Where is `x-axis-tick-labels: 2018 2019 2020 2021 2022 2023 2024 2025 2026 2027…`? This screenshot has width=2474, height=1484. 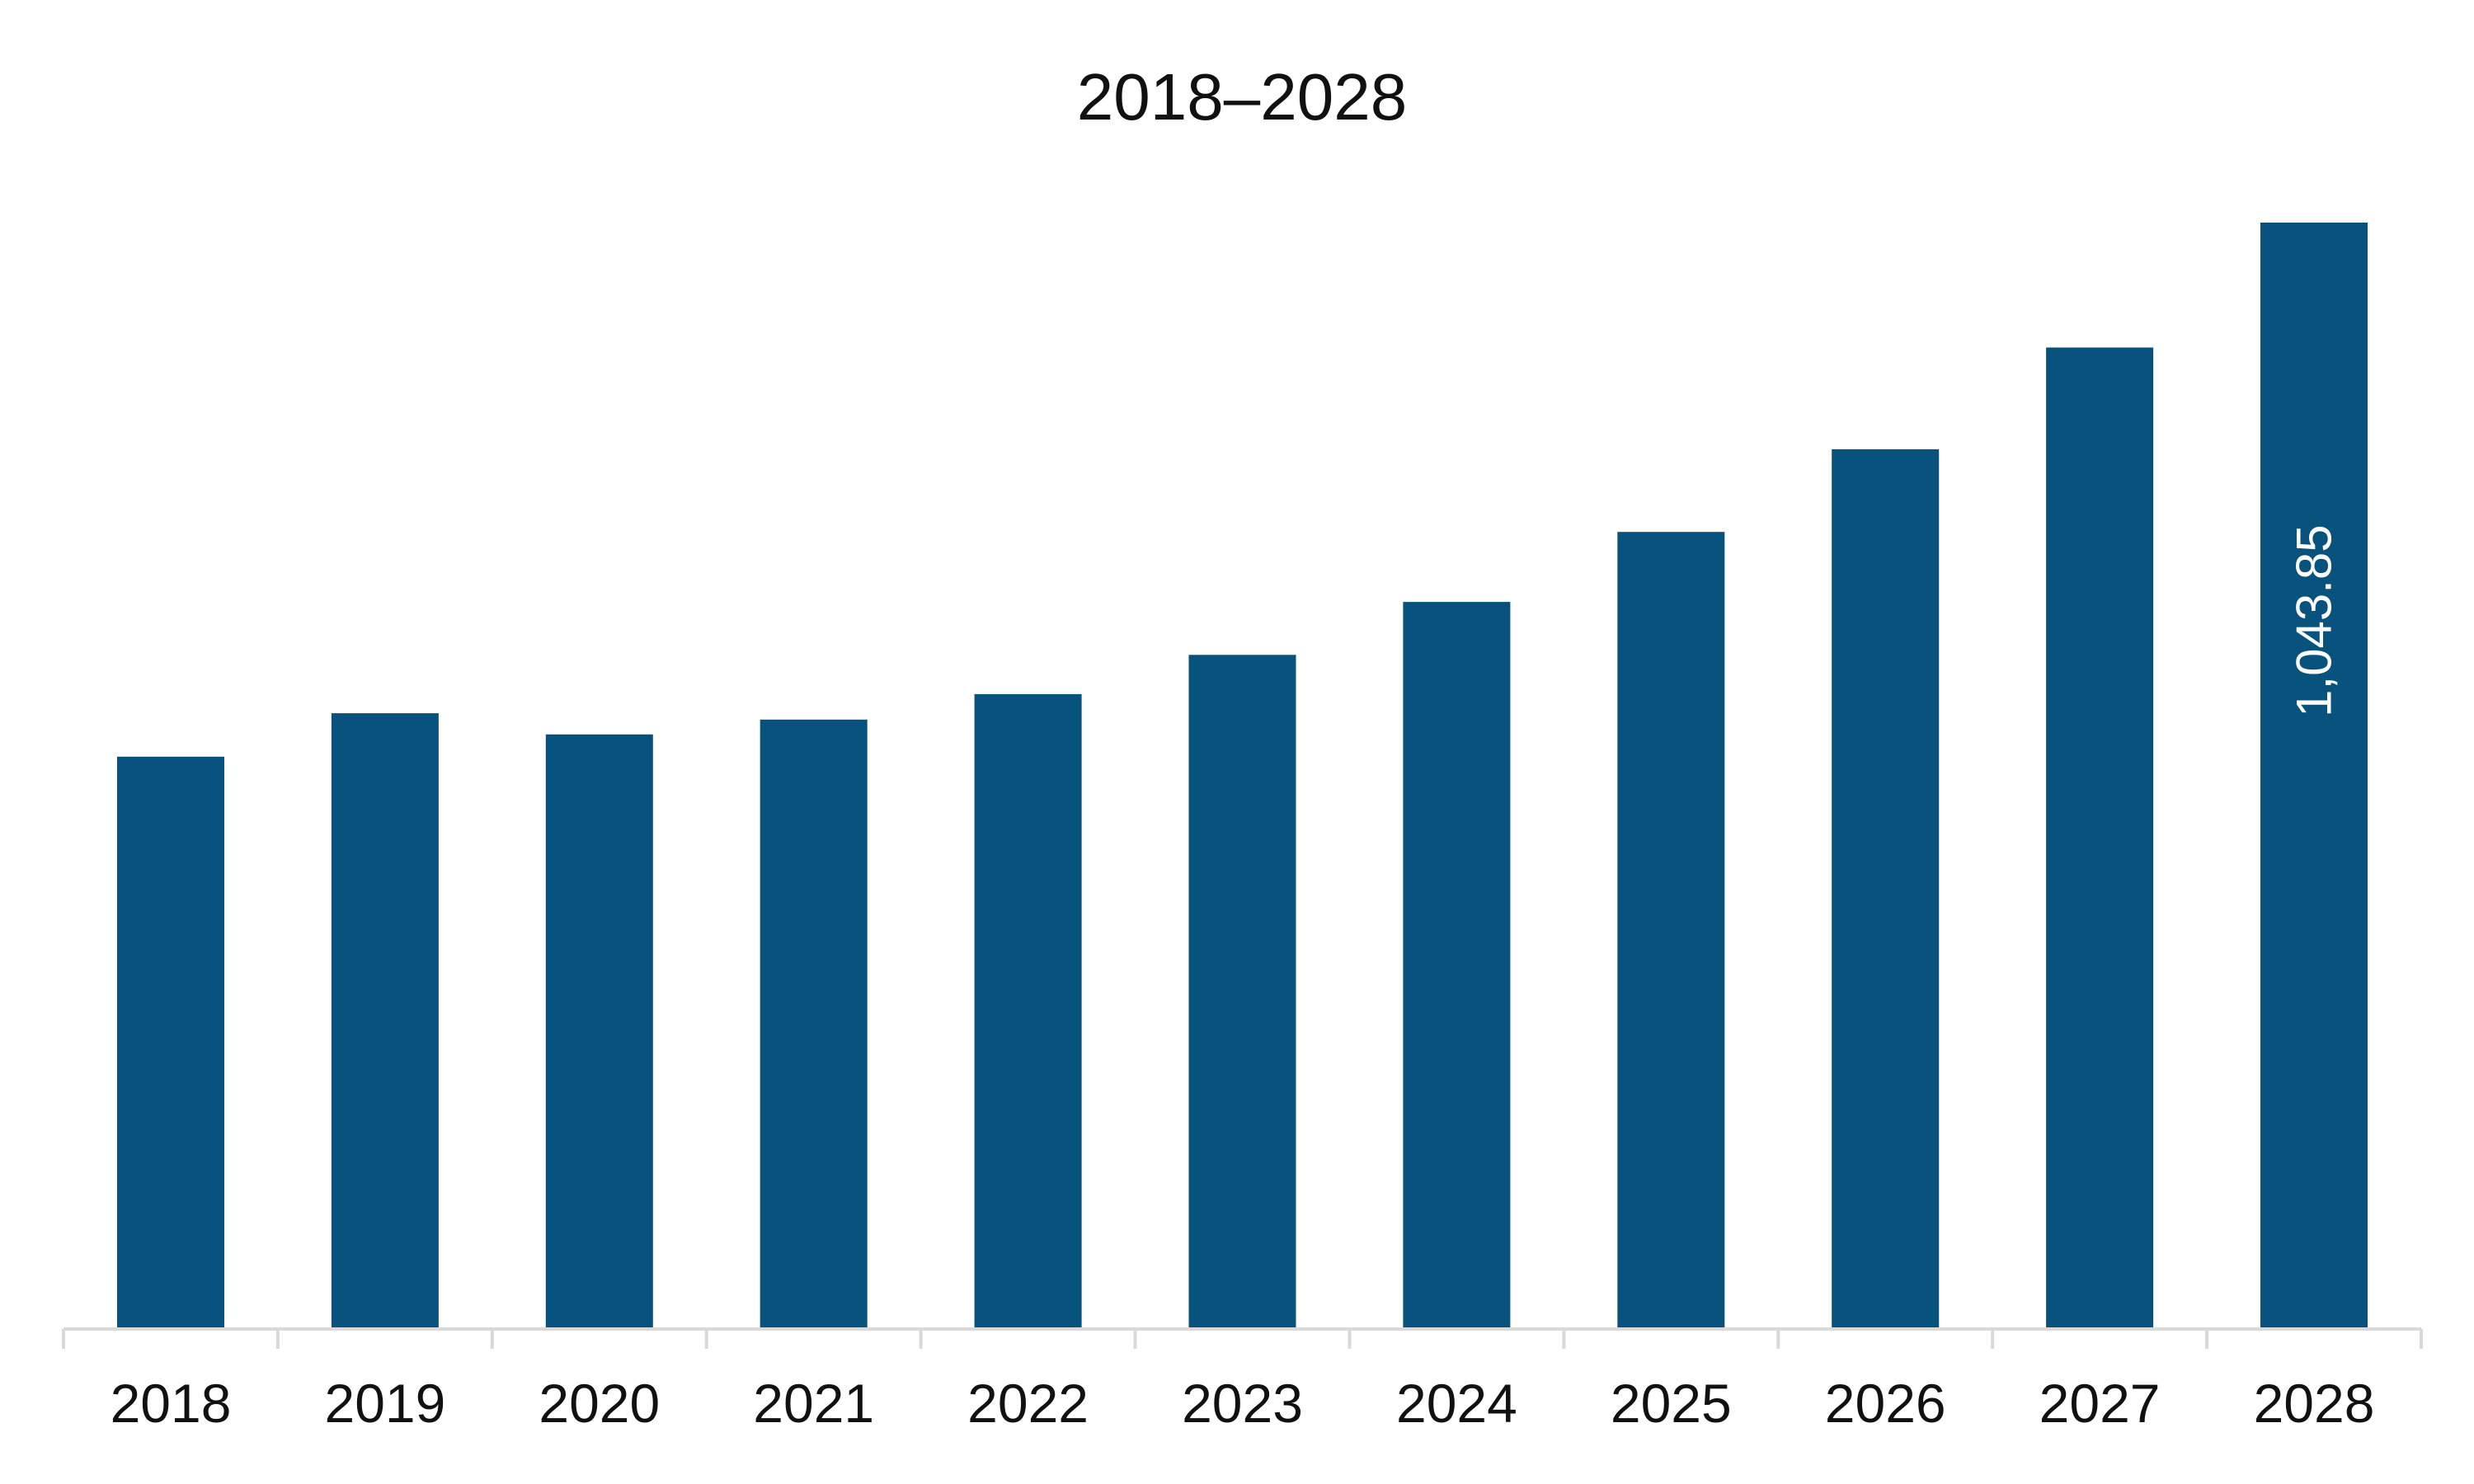
x-axis-tick-labels: 2018 2019 2020 2021 2022 2023 2024 2025 2026 2027… is located at coordinates (1243, 1403).